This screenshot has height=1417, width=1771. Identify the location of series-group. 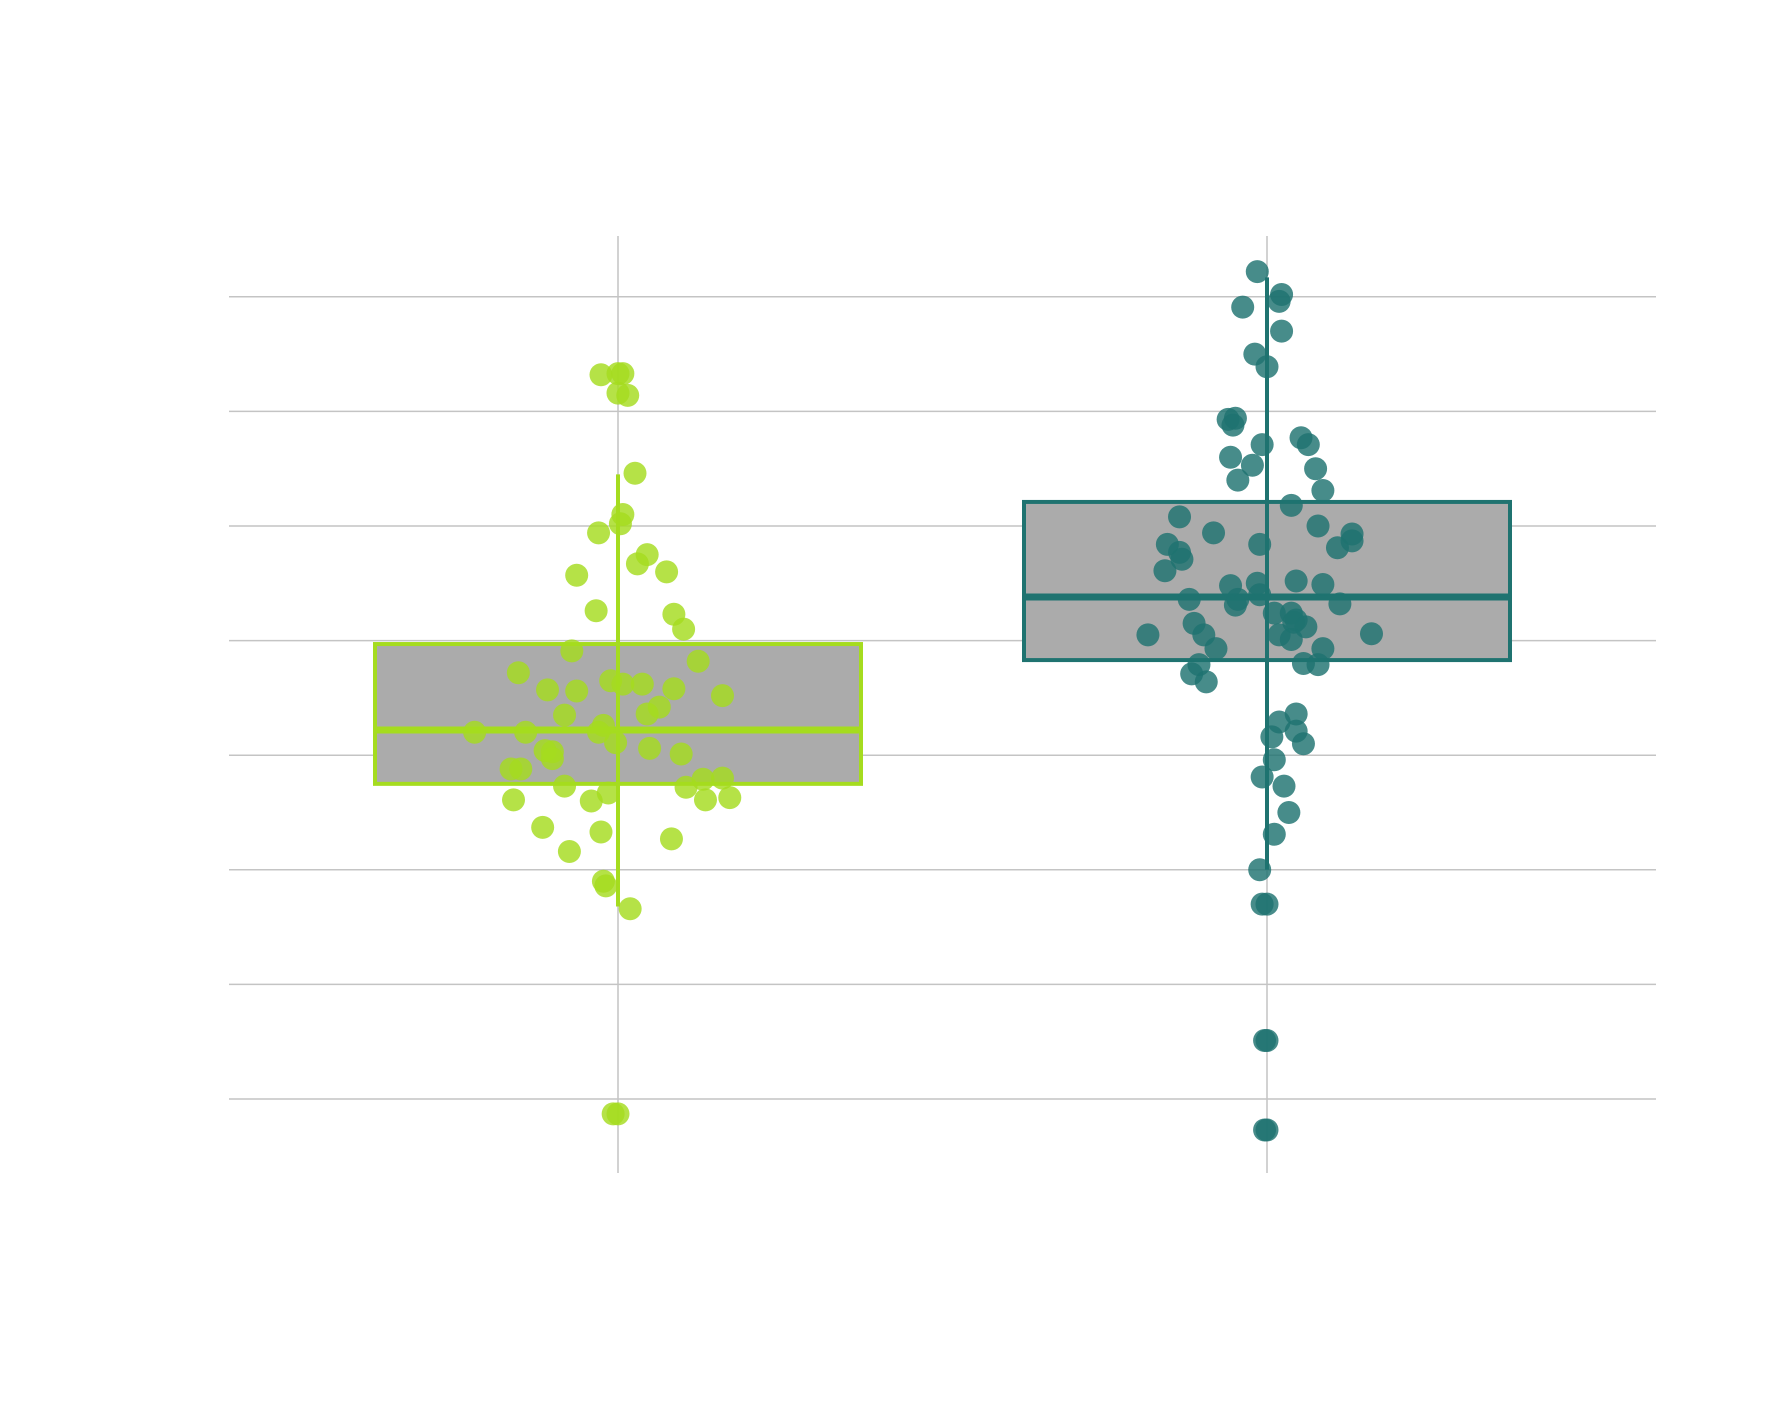
(618, 744).